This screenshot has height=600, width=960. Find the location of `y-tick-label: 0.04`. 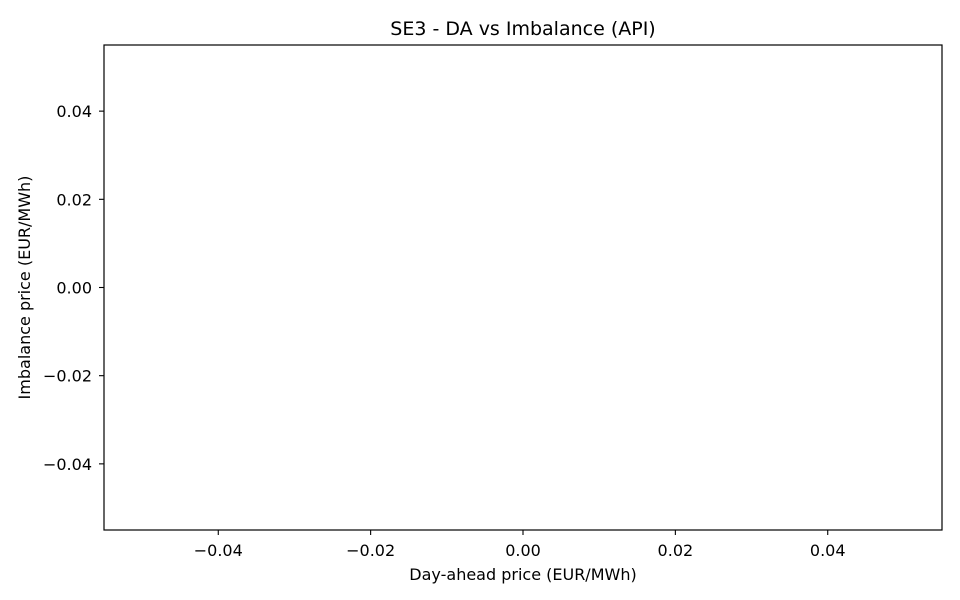

y-tick-label: 0.04 is located at coordinates (74, 111).